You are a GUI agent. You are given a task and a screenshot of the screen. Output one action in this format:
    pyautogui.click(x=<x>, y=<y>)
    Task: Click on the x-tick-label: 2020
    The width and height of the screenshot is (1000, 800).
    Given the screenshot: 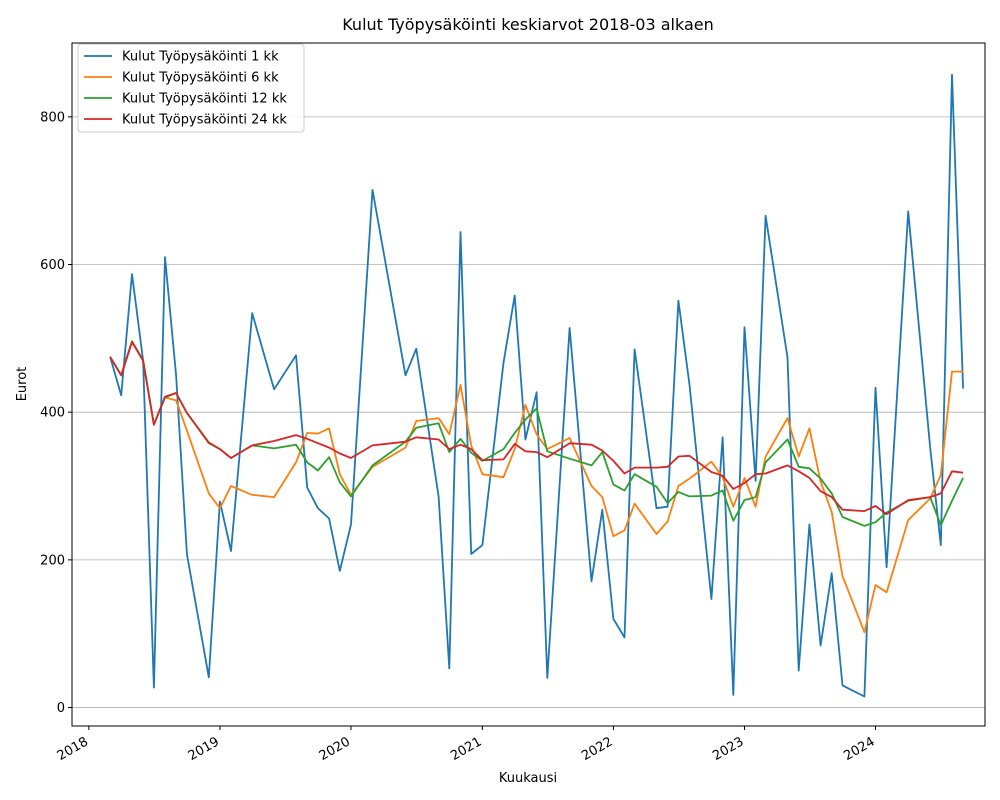 What is the action you would take?
    pyautogui.click(x=335, y=749)
    